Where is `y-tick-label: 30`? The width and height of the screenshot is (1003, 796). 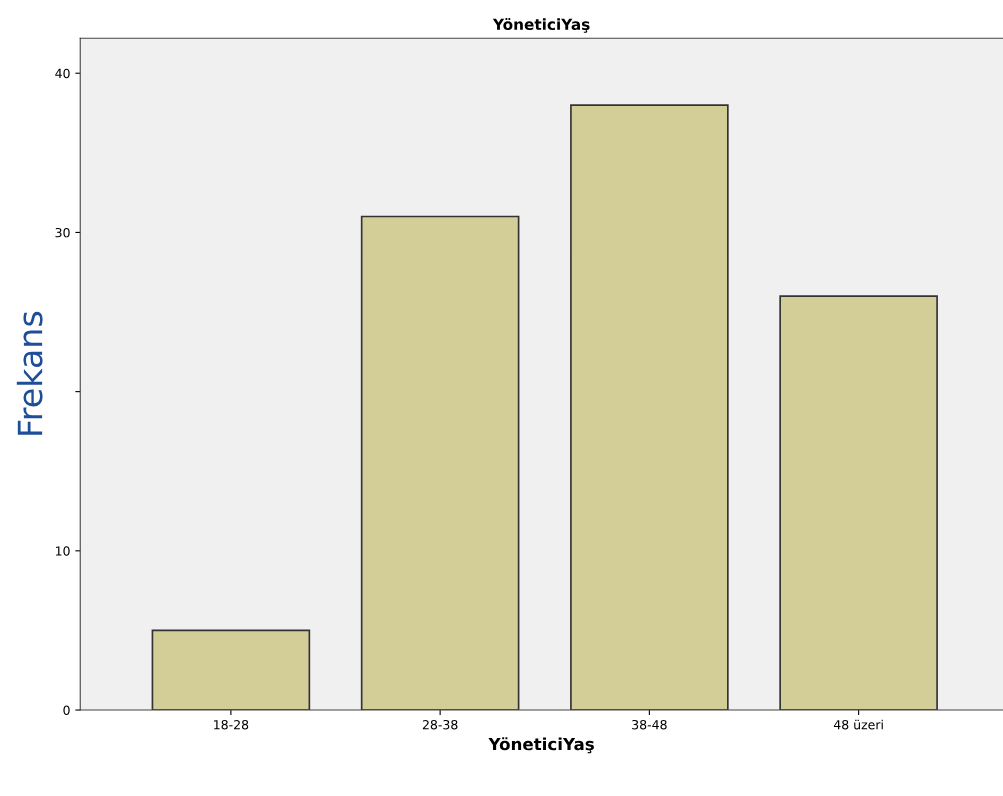
y-tick-label: 30 is located at coordinates (62, 232).